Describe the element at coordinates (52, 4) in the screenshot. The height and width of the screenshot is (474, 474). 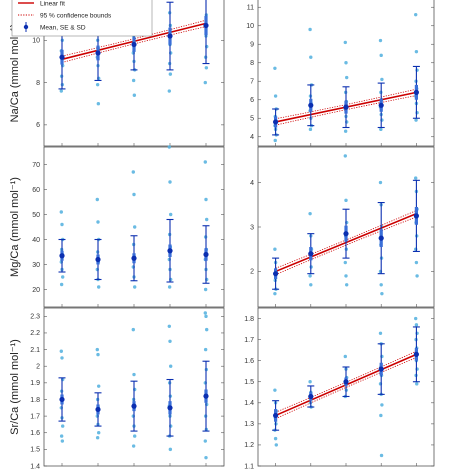
I see `legend-label-fit: Linear fit` at that location.